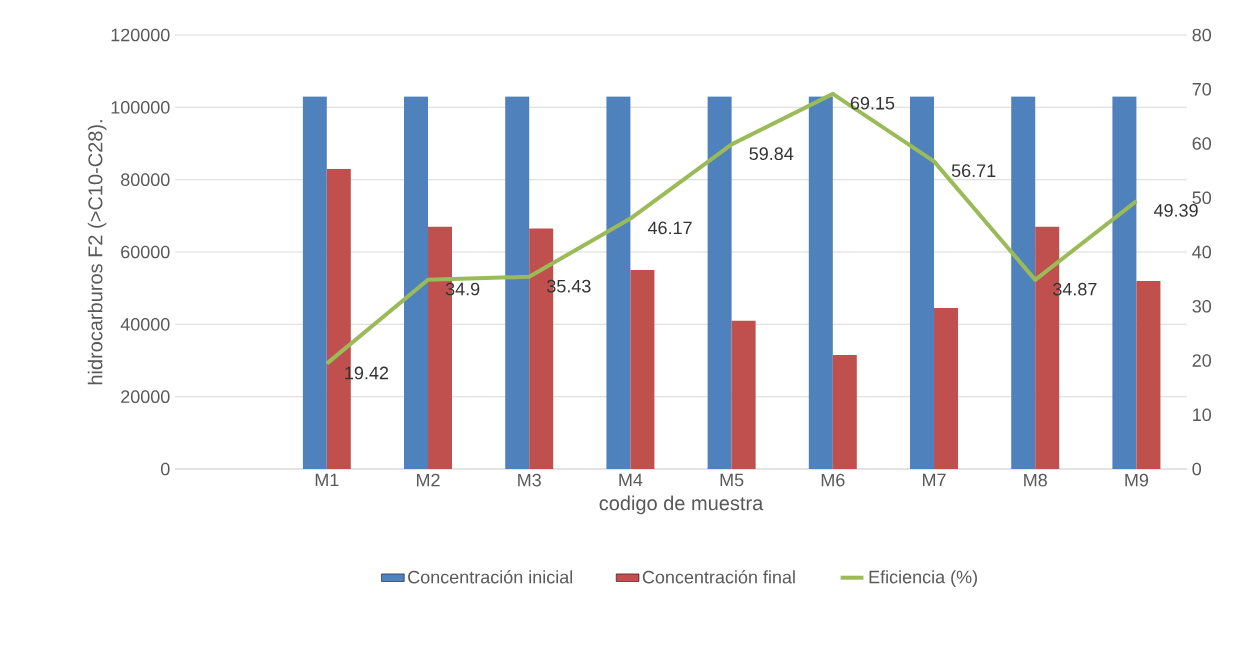  Describe the element at coordinates (771, 154) in the screenshot. I see `data-label: 59.84` at that location.